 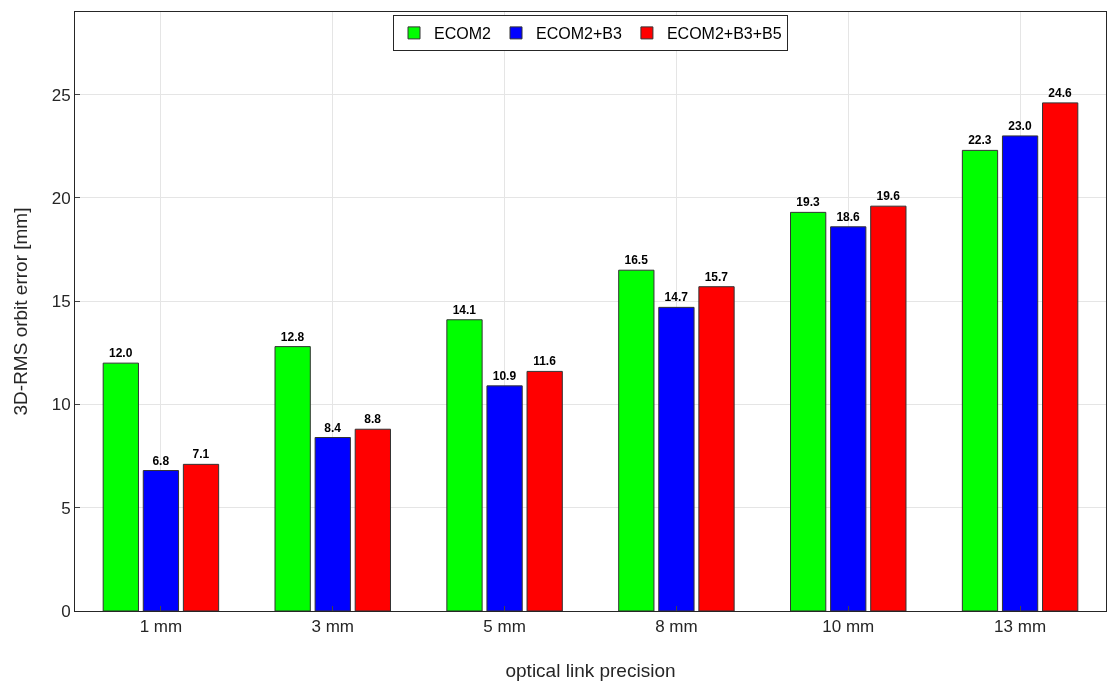 I want to click on x-tick-label: 1 mm, so click(x=161, y=627).